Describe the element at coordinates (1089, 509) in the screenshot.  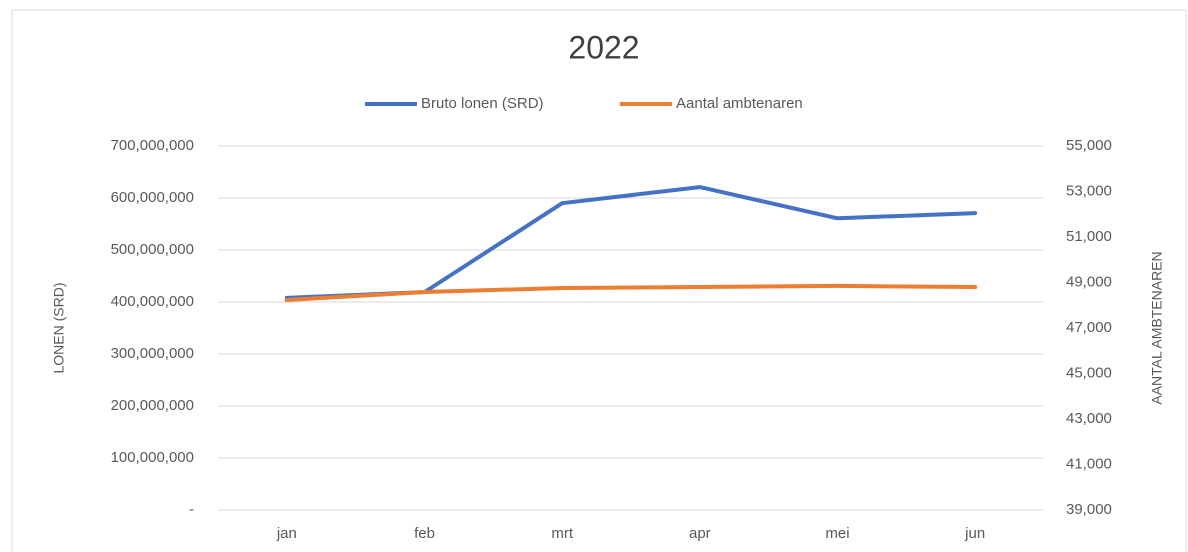
I see `y2-tick-label: 39,000` at that location.